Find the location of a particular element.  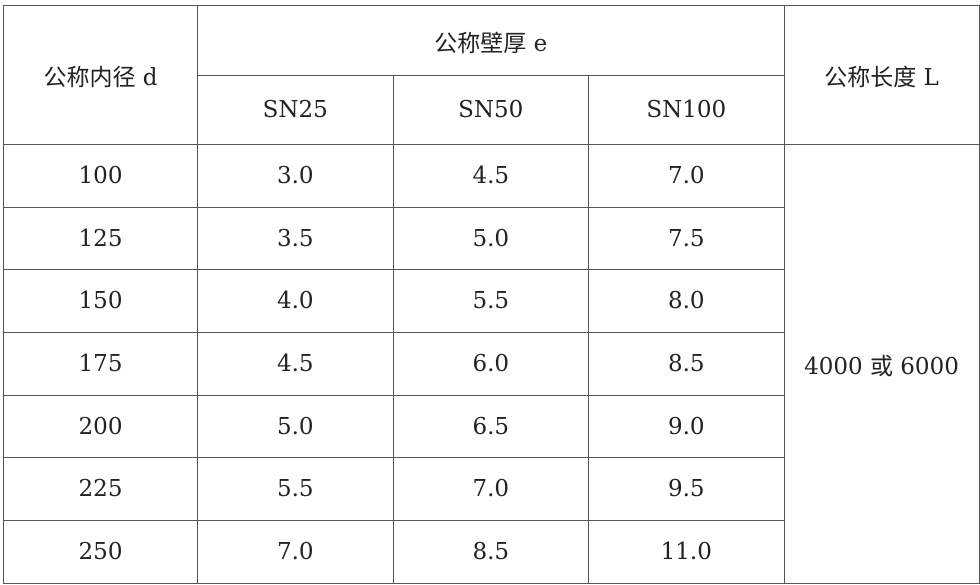

cell-sn50: 5.5 is located at coordinates (490, 301).